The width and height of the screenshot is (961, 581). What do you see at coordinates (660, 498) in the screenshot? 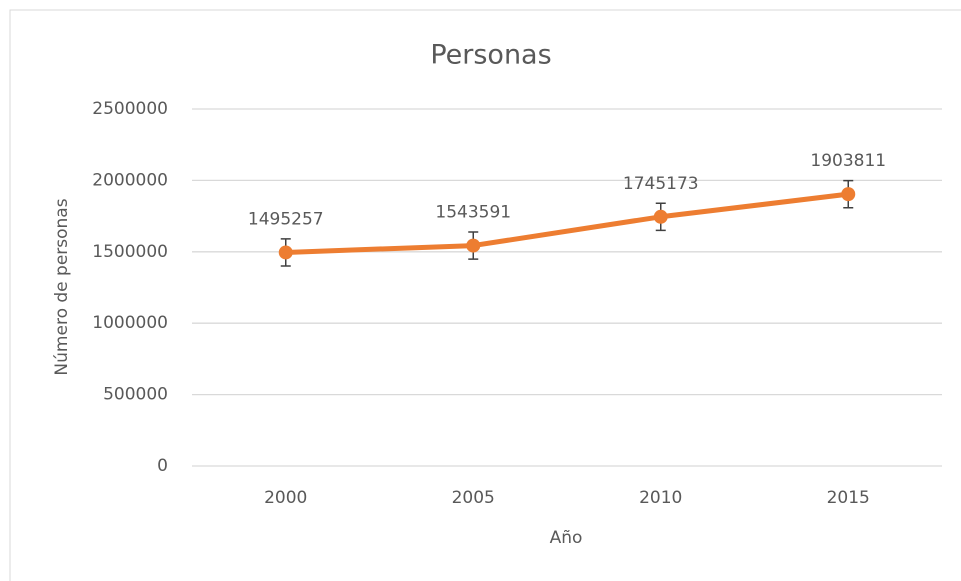
I see `x-tick-label: 2010` at bounding box center [660, 498].